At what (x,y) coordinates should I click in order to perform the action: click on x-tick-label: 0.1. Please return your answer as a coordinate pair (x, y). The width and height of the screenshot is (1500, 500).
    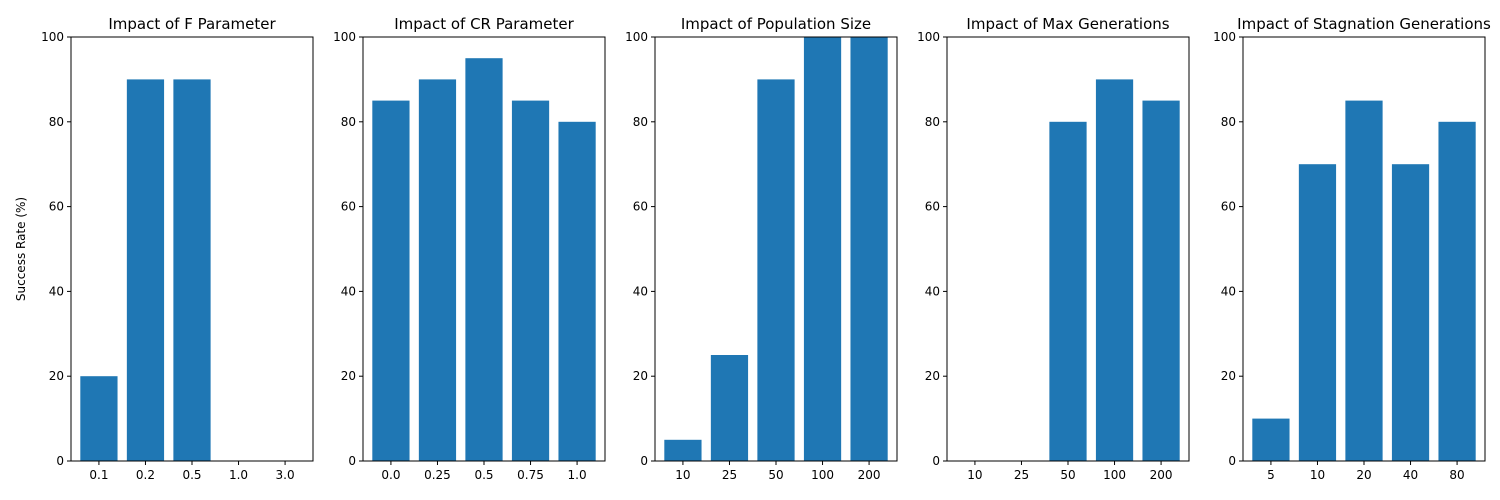
    Looking at the image, I should click on (98, 475).